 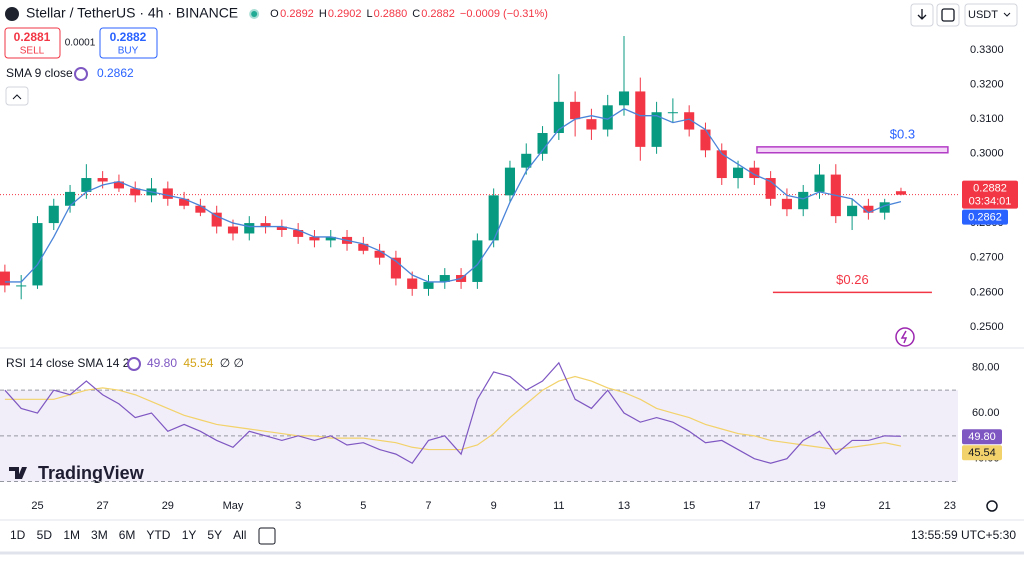 I want to click on x-tick-label: 27, so click(x=103, y=506).